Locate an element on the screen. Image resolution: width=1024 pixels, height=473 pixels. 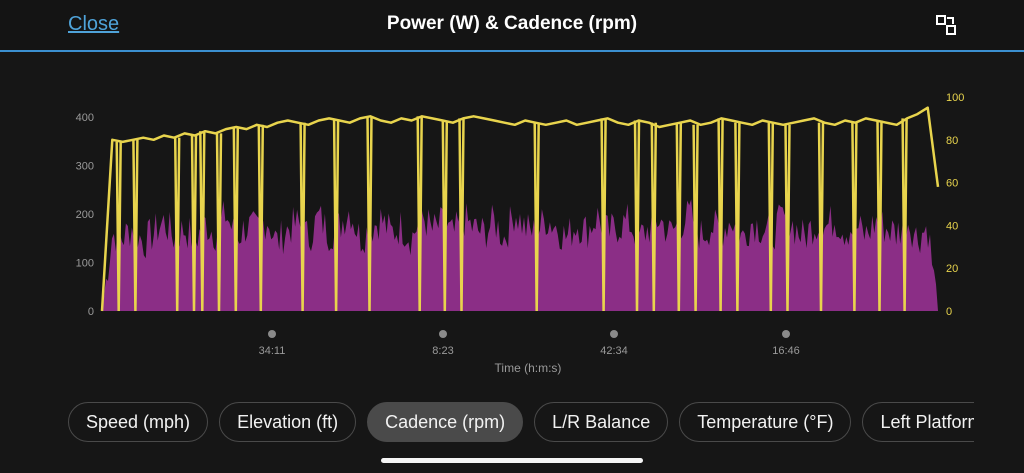
metric-pill: Elevation (ft) is located at coordinates (288, 422).